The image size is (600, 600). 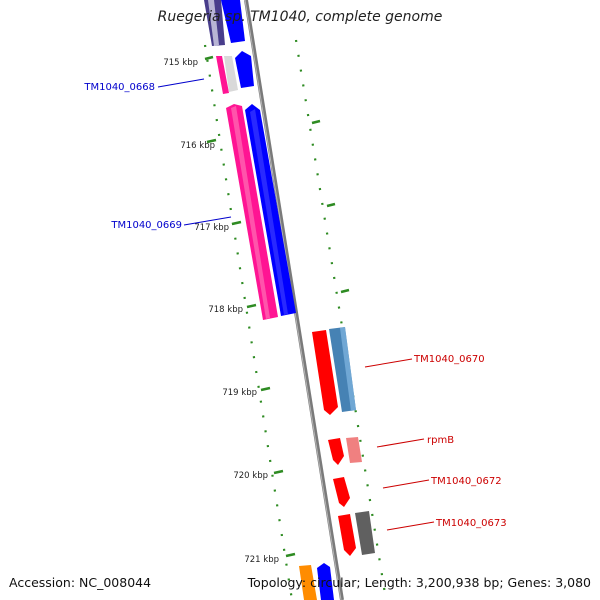 I want to click on tick-label: 717 kbp, so click(x=211, y=228).